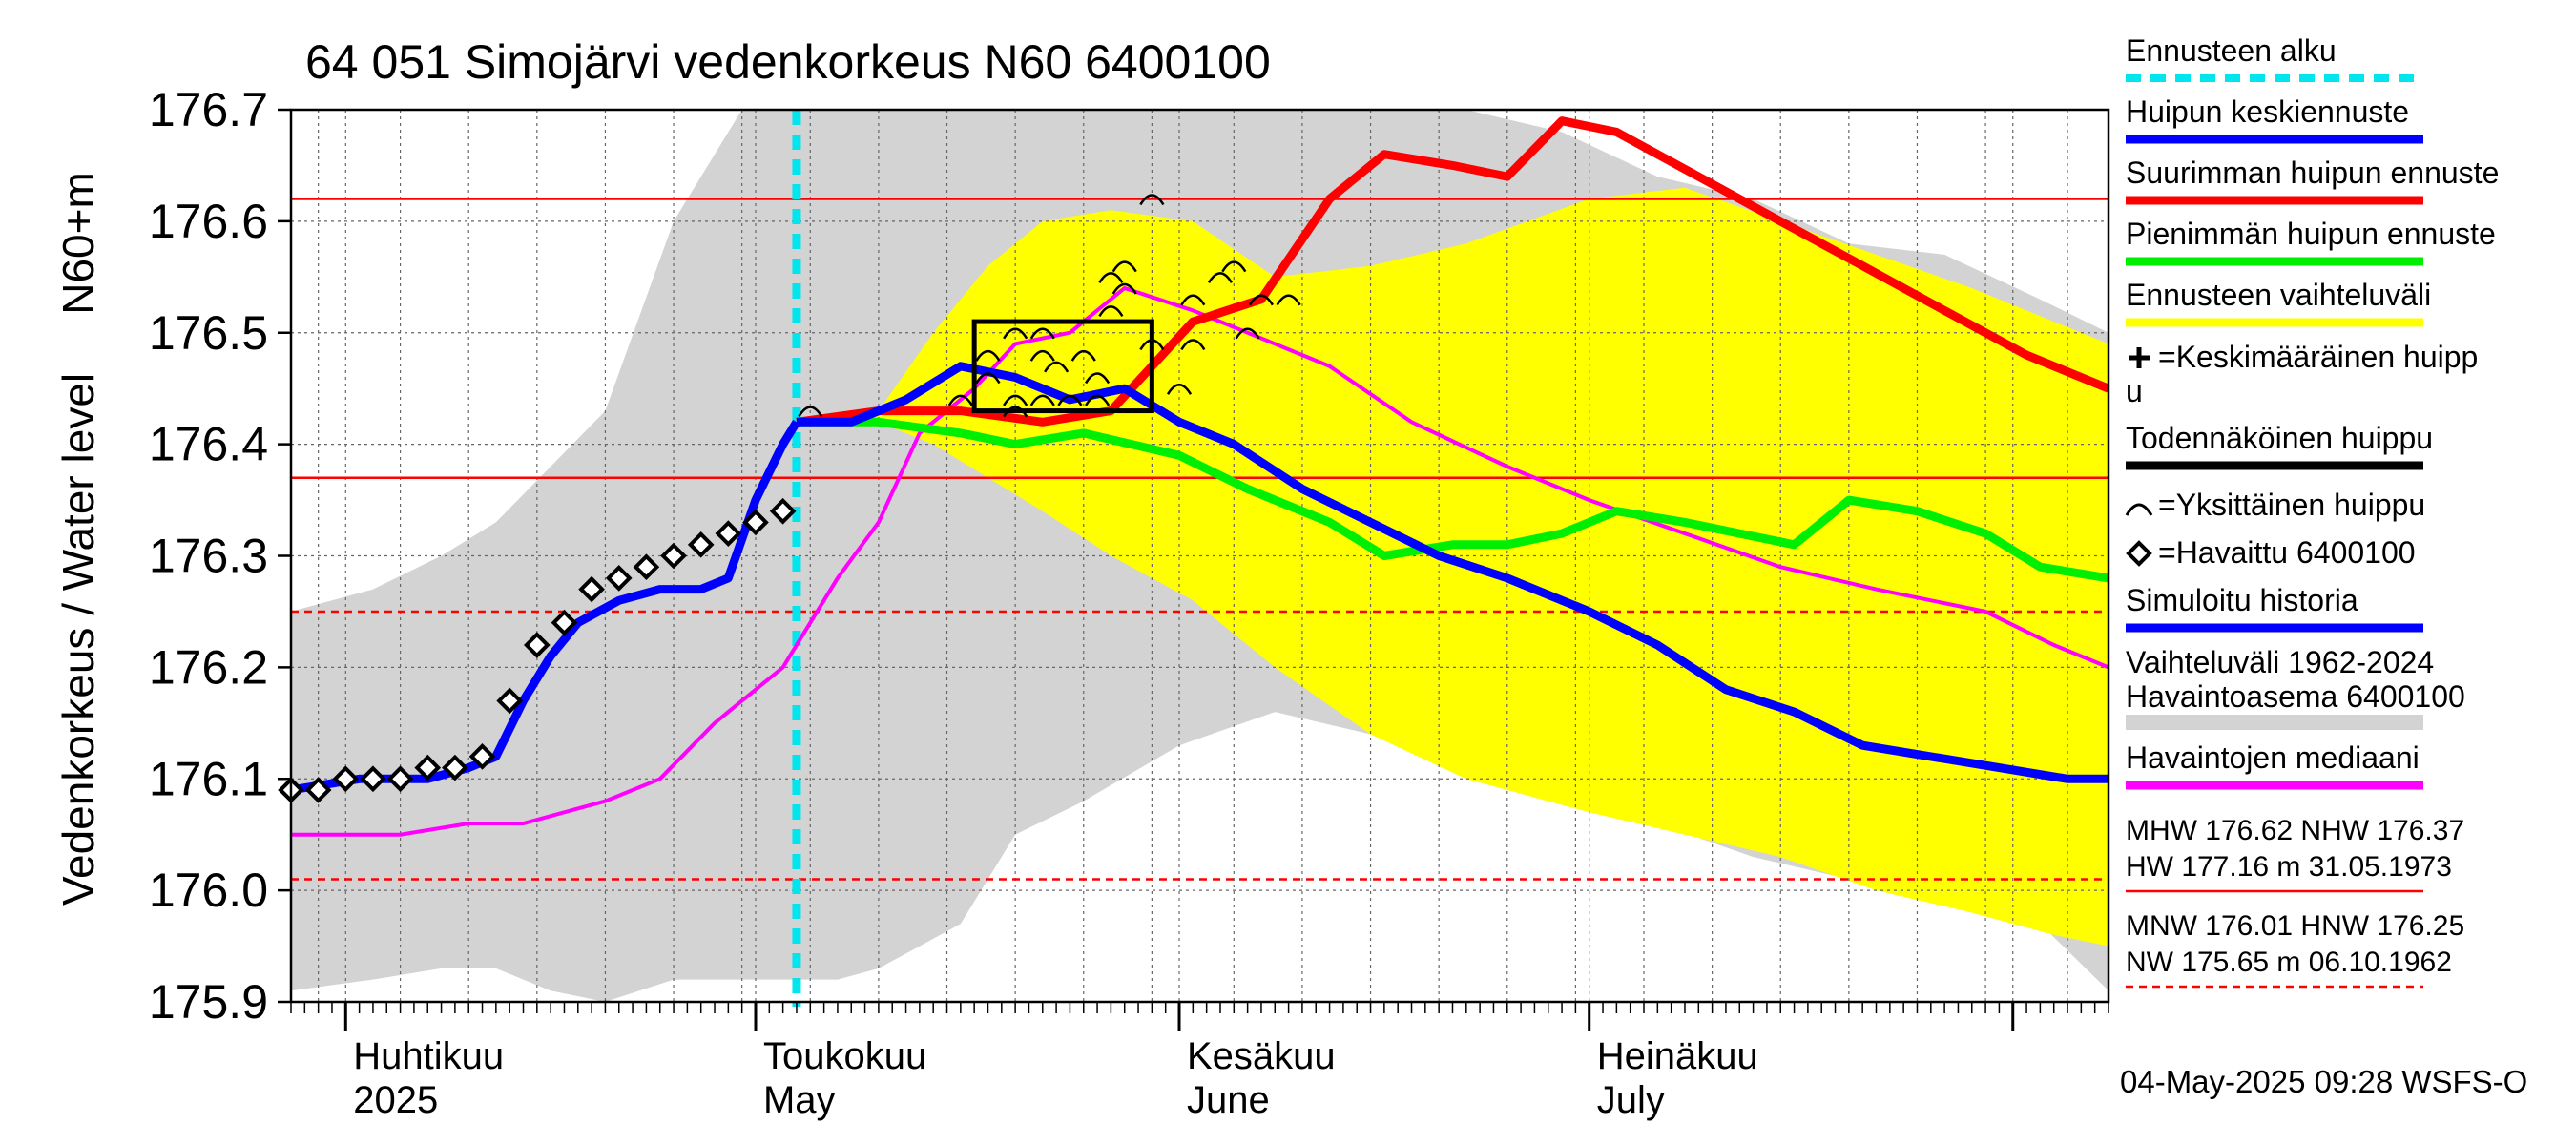 The width and height of the screenshot is (2576, 1145). What do you see at coordinates (208, 445) in the screenshot?
I see `y-tick-label: 176.4` at bounding box center [208, 445].